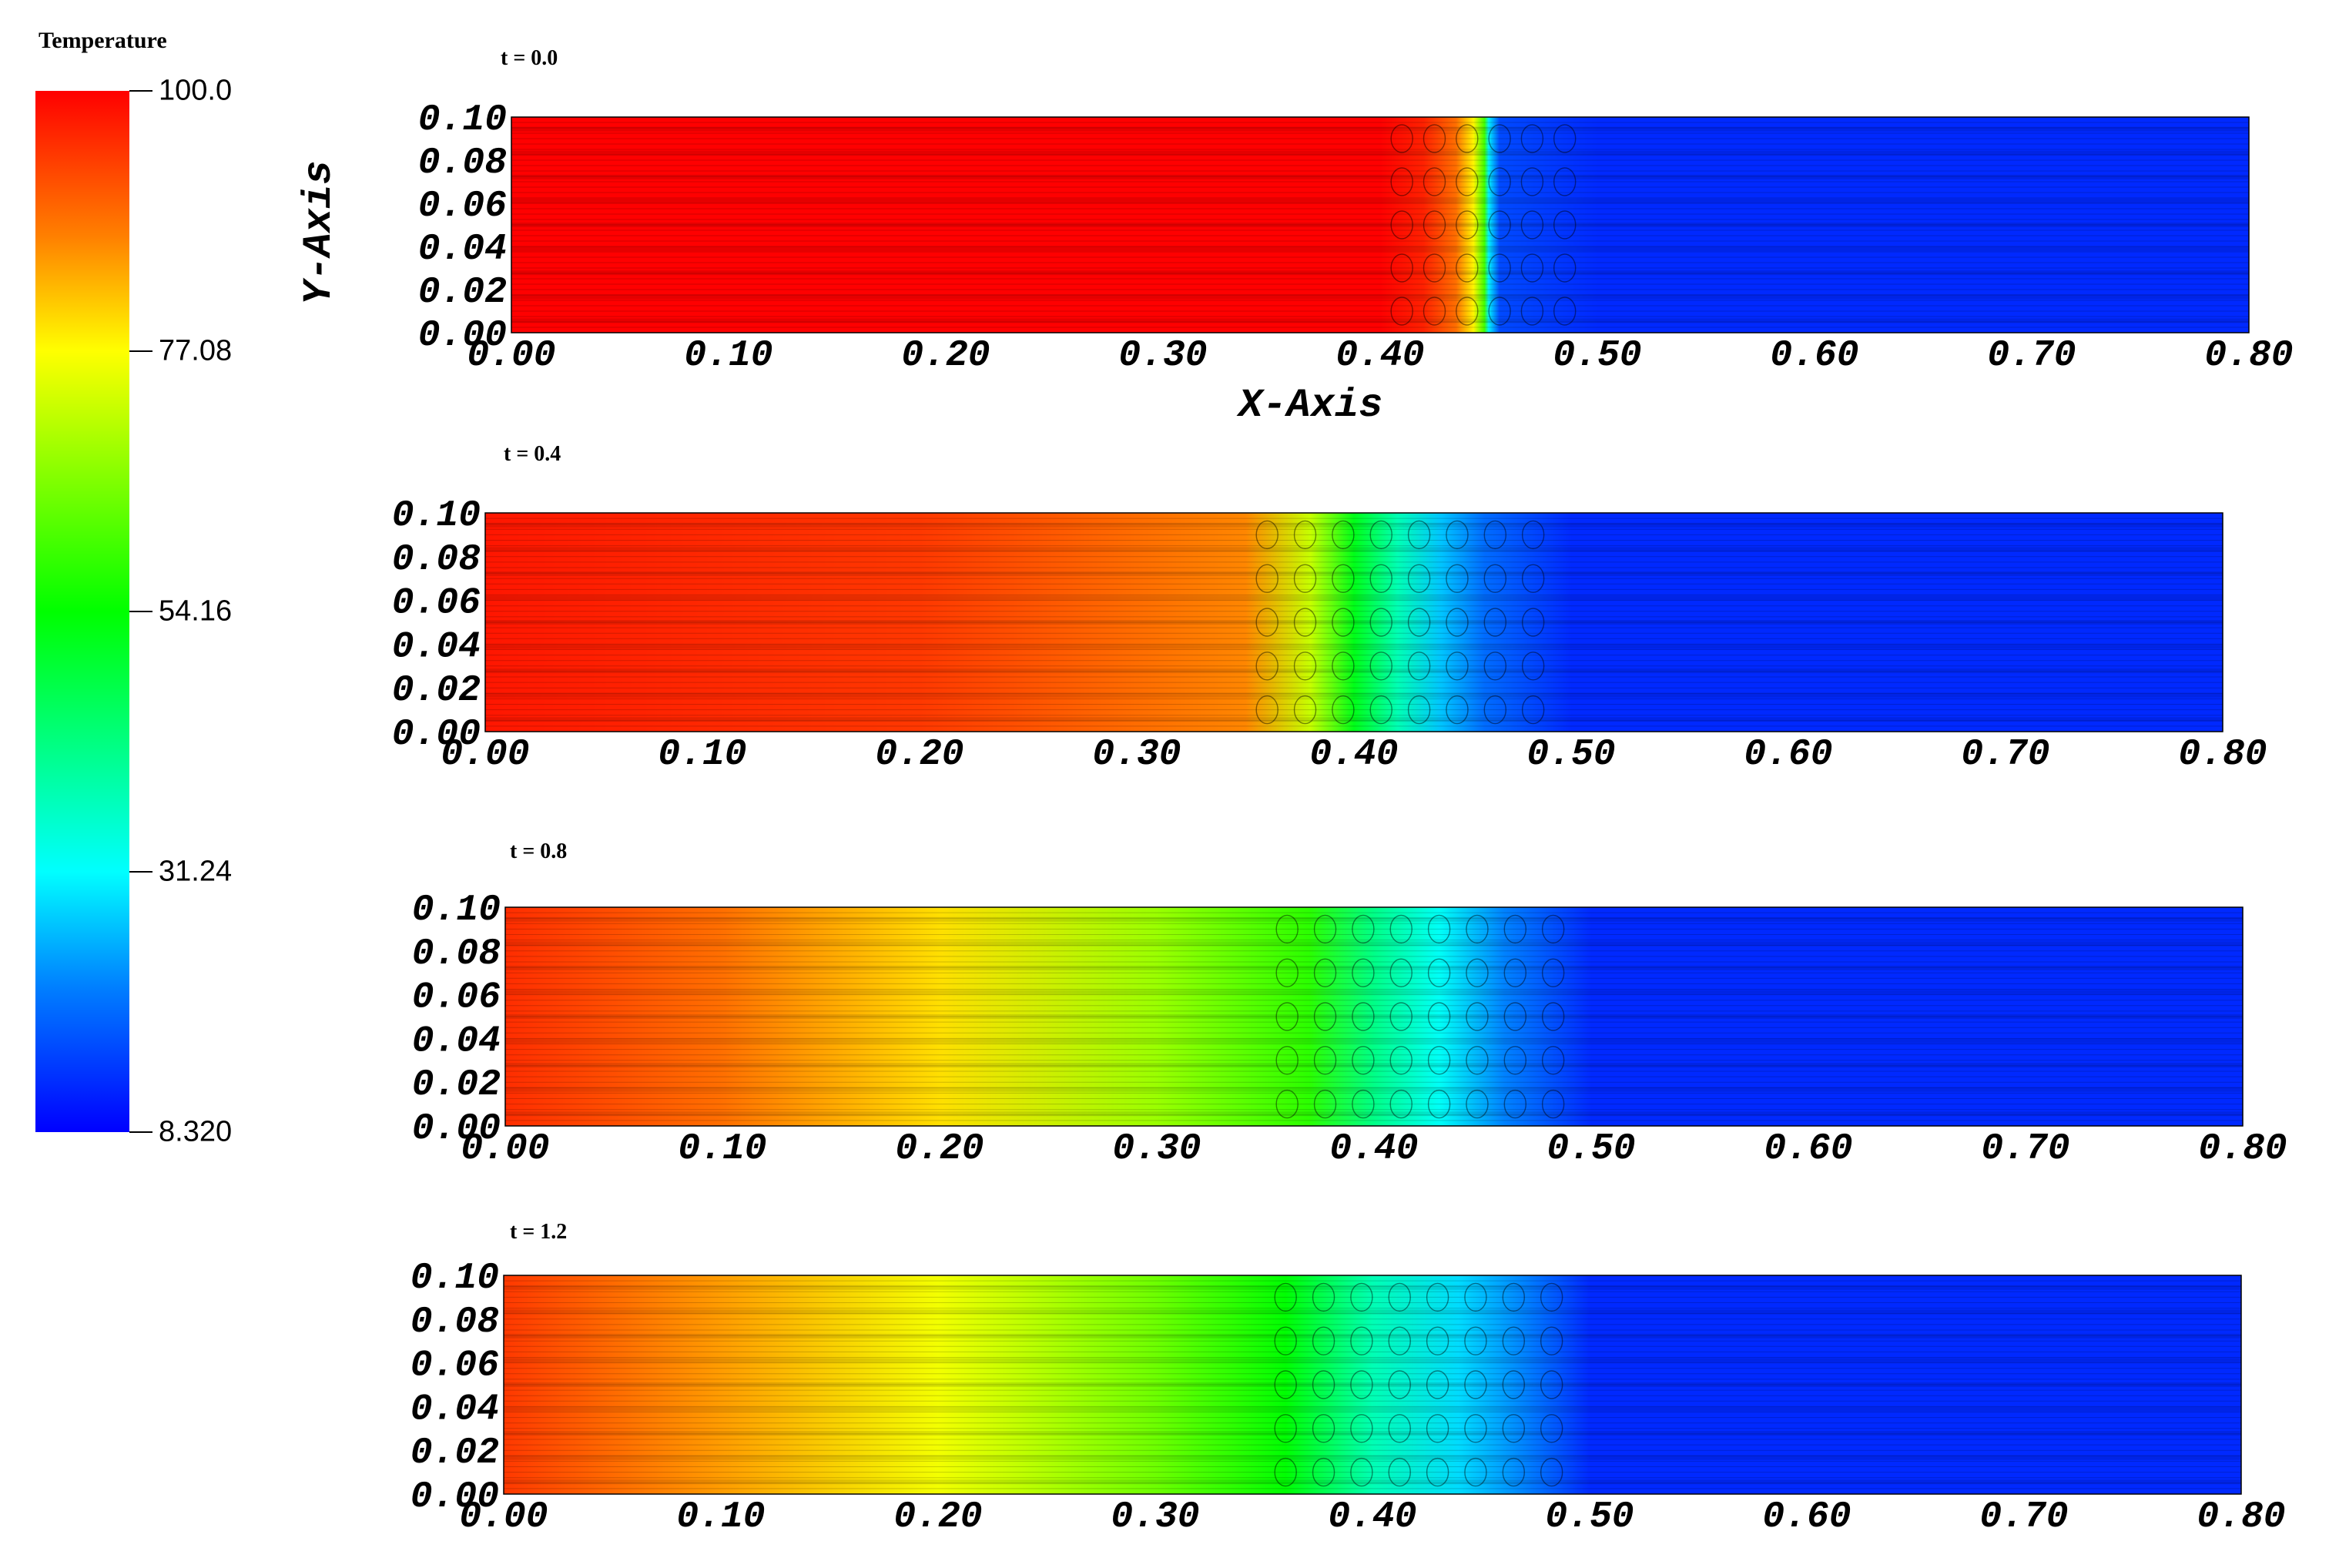 The width and height of the screenshot is (2329, 1568). Describe the element at coordinates (319, 232) in the screenshot. I see `y-axis-title: Y-Axis` at that location.